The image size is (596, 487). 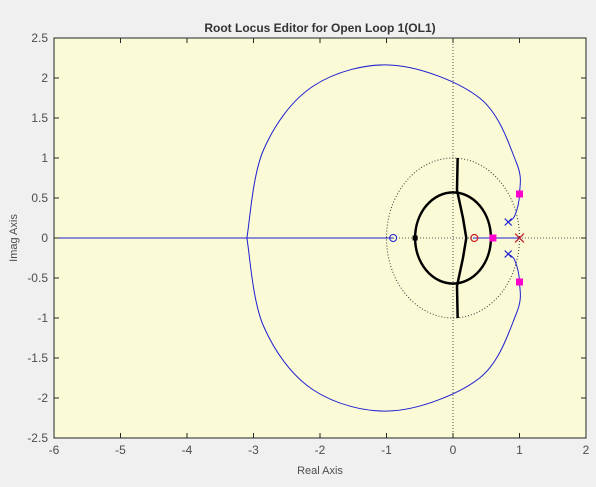 What do you see at coordinates (44, 158) in the screenshot?
I see `y-tick-label: 1` at bounding box center [44, 158].